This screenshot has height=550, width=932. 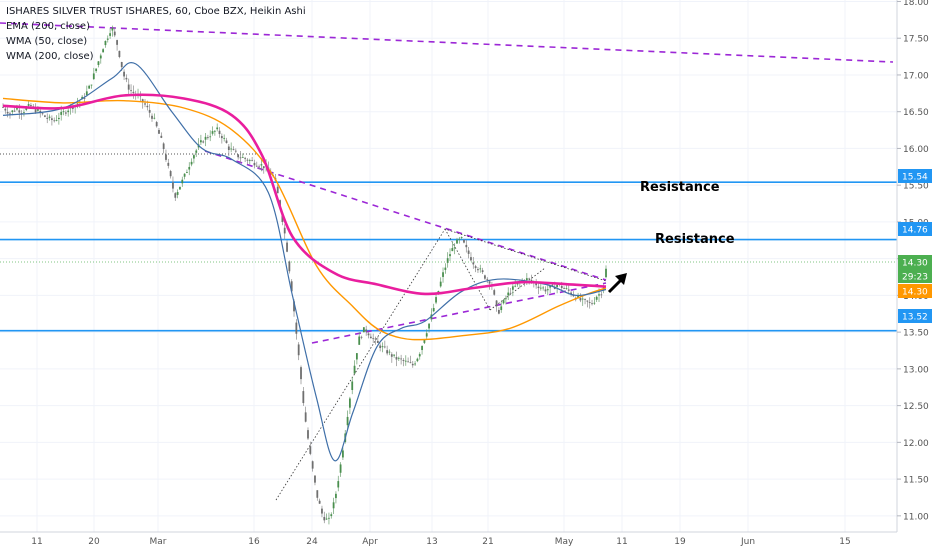 What do you see at coordinates (312, 542) in the screenshot?
I see `x-tick-label: 24` at bounding box center [312, 542].